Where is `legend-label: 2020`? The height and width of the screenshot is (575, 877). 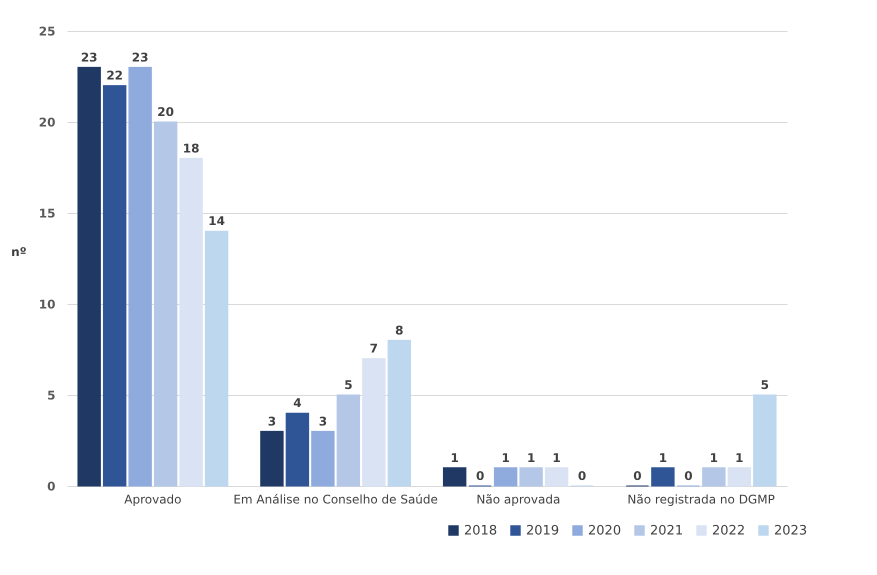 legend-label: 2020 is located at coordinates (605, 531).